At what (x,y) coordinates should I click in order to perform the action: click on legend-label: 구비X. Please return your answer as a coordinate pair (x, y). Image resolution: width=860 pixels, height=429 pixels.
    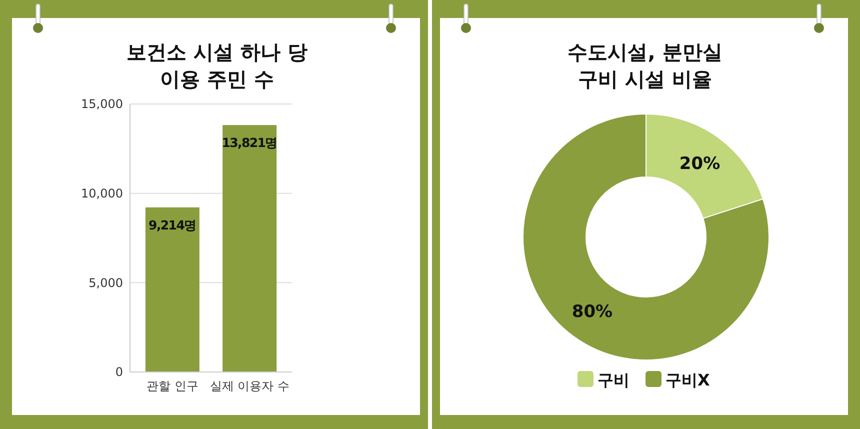
    Looking at the image, I should click on (688, 380).